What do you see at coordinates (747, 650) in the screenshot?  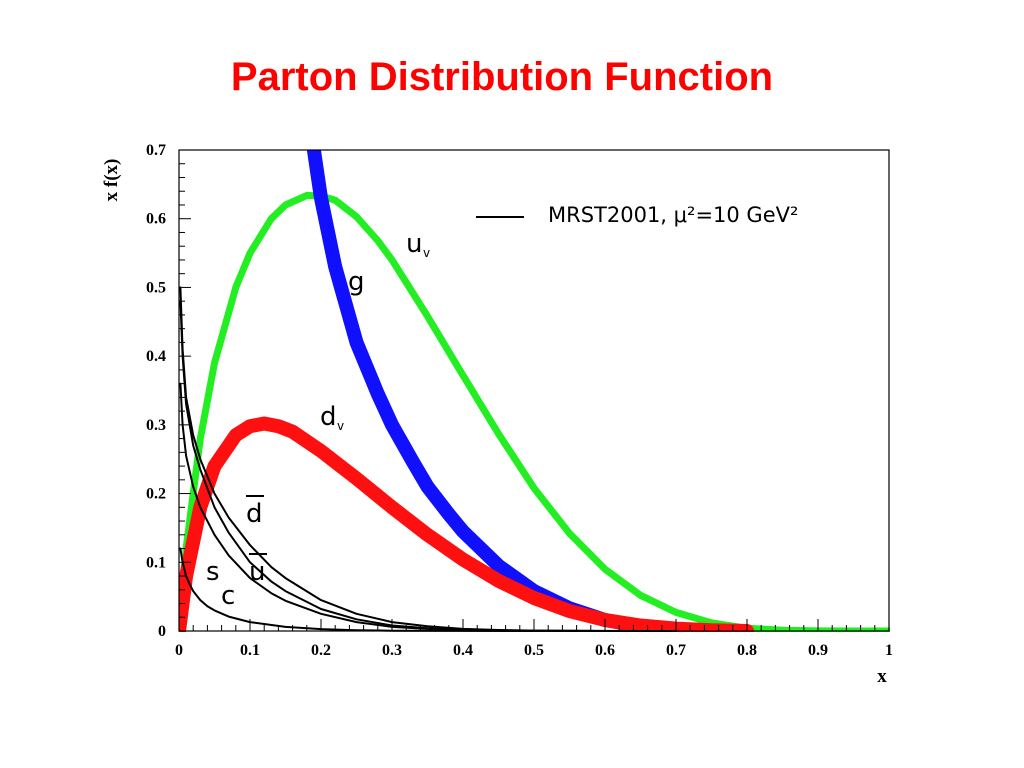 I see `x-tick-label: 0.8` at bounding box center [747, 650].